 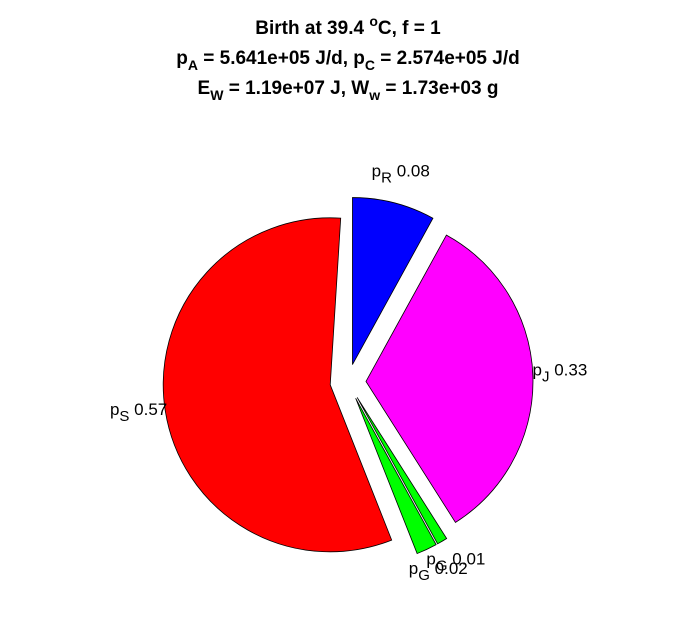 I want to click on title-part: C, so click(x=370, y=65).